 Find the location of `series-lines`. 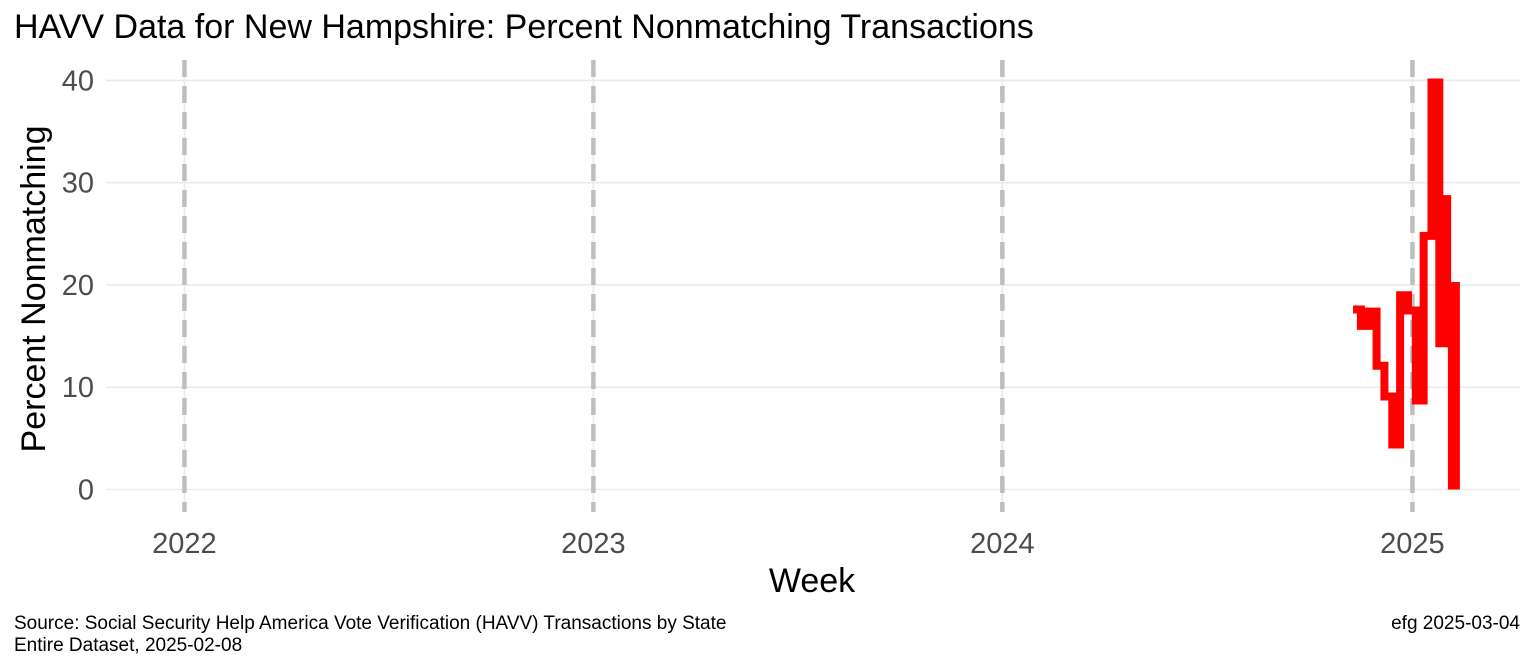

series-lines is located at coordinates (1406, 284).